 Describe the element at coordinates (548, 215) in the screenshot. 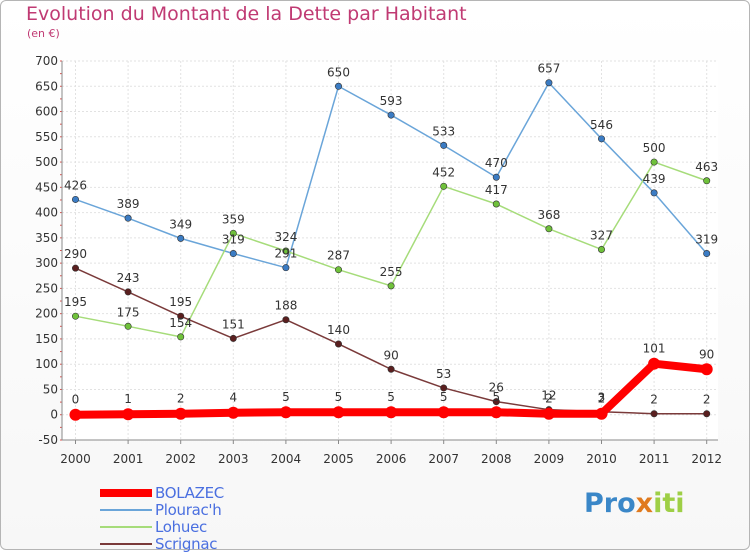

I see `data-label: 368` at that location.